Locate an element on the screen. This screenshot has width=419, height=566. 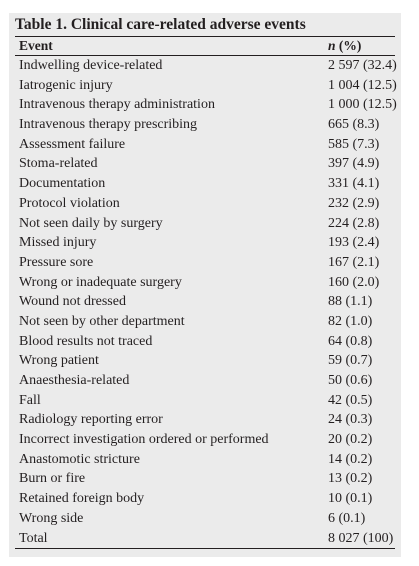
header-n-percent: n (%) is located at coordinates (344, 46).